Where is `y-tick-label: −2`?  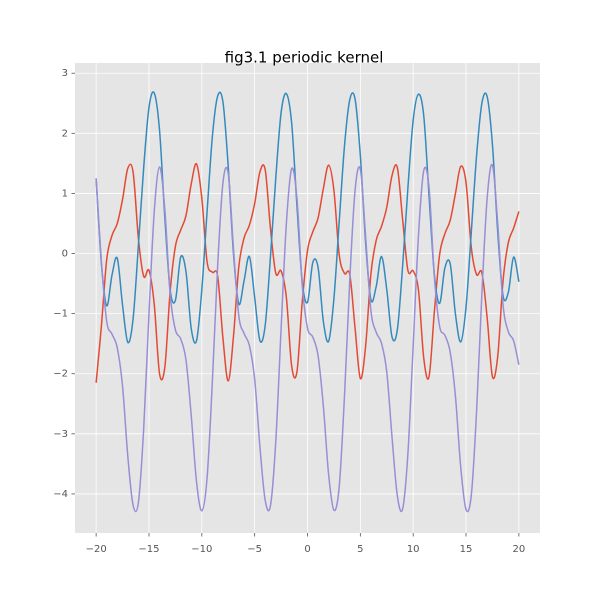
y-tick-label: −2 is located at coordinates (60, 374).